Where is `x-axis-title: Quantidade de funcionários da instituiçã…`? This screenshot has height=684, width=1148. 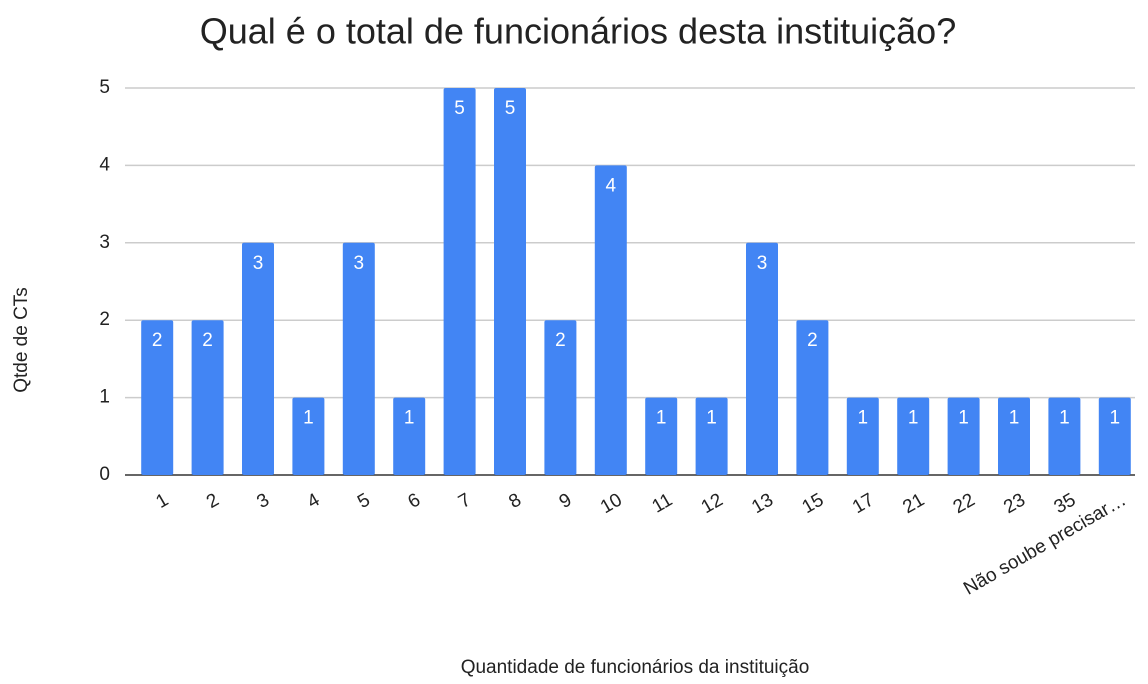 x-axis-title: Quantidade de funcionários da instituiçã… is located at coordinates (635, 667).